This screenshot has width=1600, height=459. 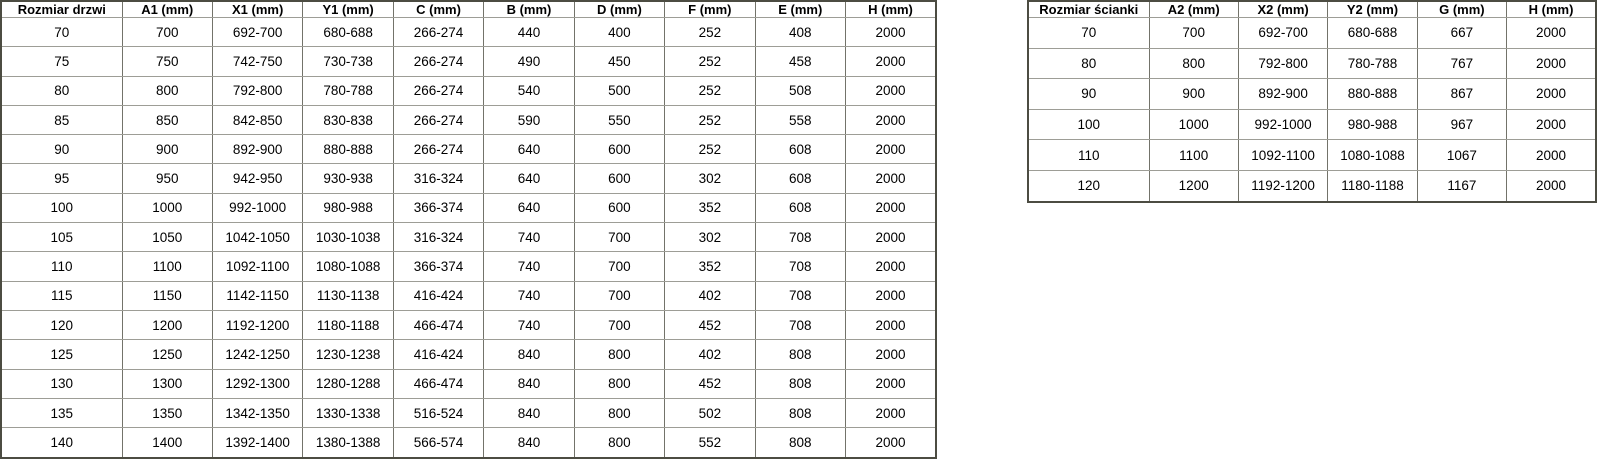 I want to click on table-row: 80 800 792-800 780-788 767 2000, so click(x=1312, y=63).